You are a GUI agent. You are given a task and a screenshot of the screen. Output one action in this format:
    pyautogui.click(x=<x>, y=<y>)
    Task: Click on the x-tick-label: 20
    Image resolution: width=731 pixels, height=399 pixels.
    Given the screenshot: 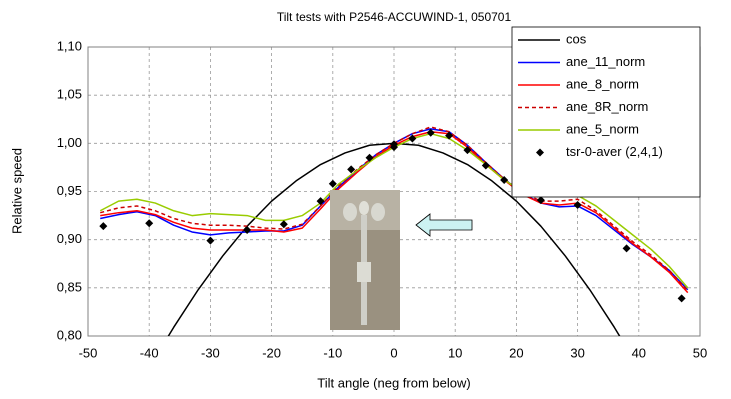 What is the action you would take?
    pyautogui.click(x=516, y=352)
    